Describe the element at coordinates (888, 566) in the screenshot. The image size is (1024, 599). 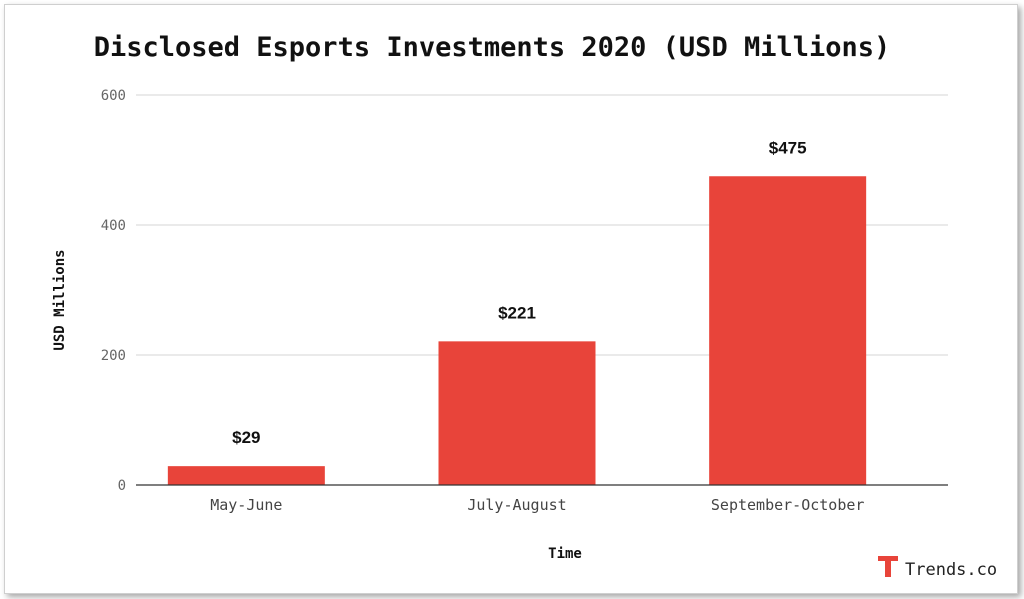
I see `trends-logo-icon` at that location.